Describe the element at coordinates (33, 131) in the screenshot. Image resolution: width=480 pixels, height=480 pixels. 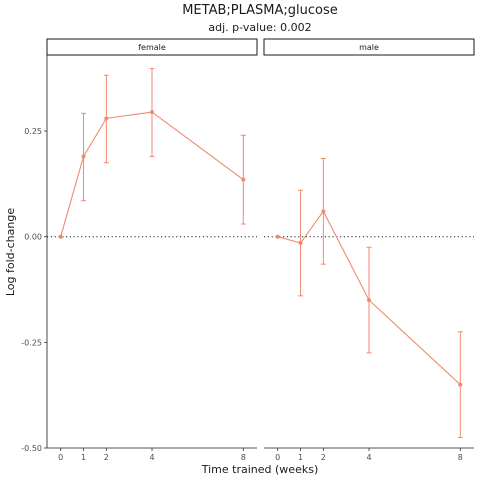
I see `y-tick-label: 0.25` at that location.